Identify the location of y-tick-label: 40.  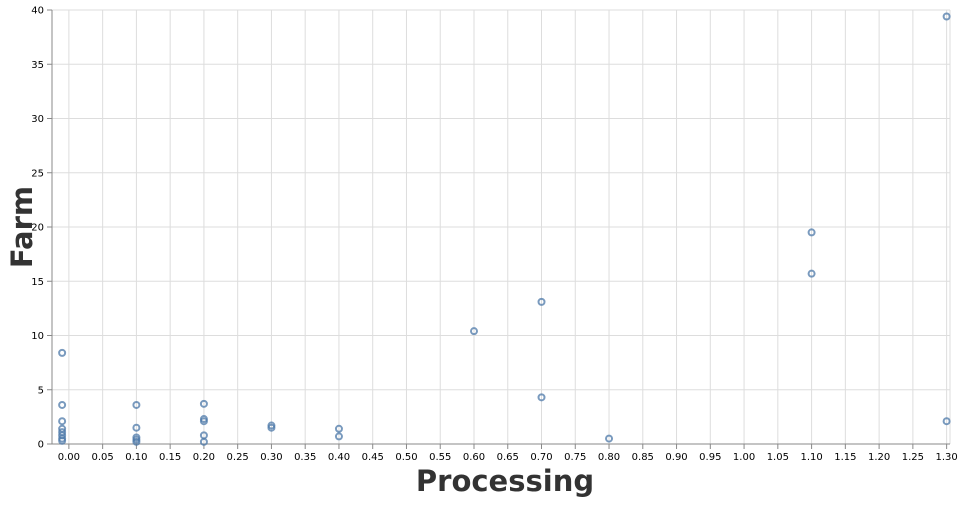
(37, 11).